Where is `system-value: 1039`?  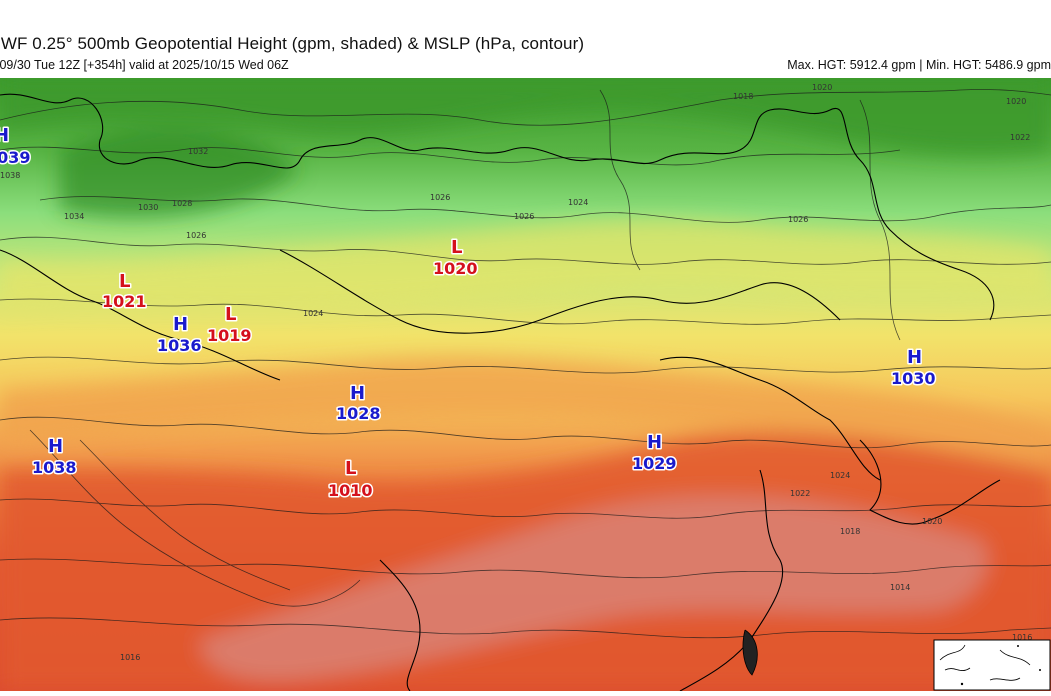
system-value: 1039 is located at coordinates (15, 157).